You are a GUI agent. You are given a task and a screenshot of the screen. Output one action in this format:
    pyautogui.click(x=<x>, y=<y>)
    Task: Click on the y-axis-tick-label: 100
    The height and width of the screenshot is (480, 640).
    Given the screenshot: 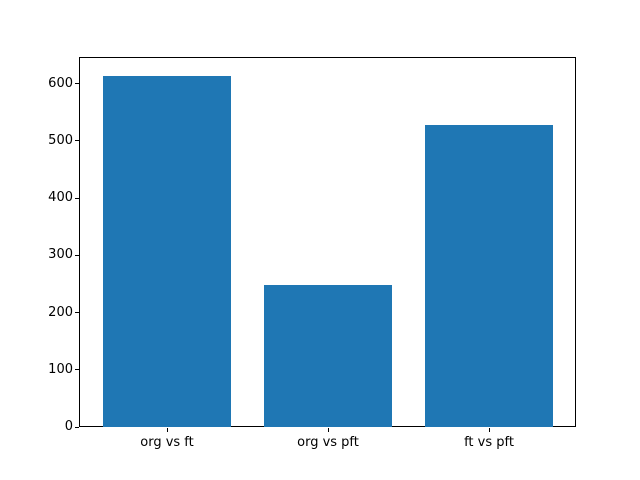 What is the action you would take?
    pyautogui.click(x=60, y=369)
    